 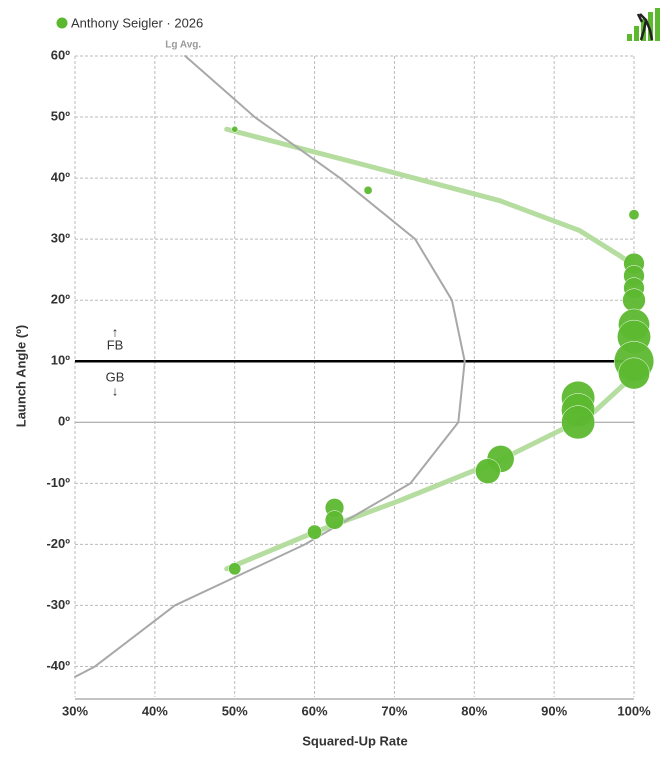 I want to click on x-tick-label: 80%, so click(x=474, y=710).